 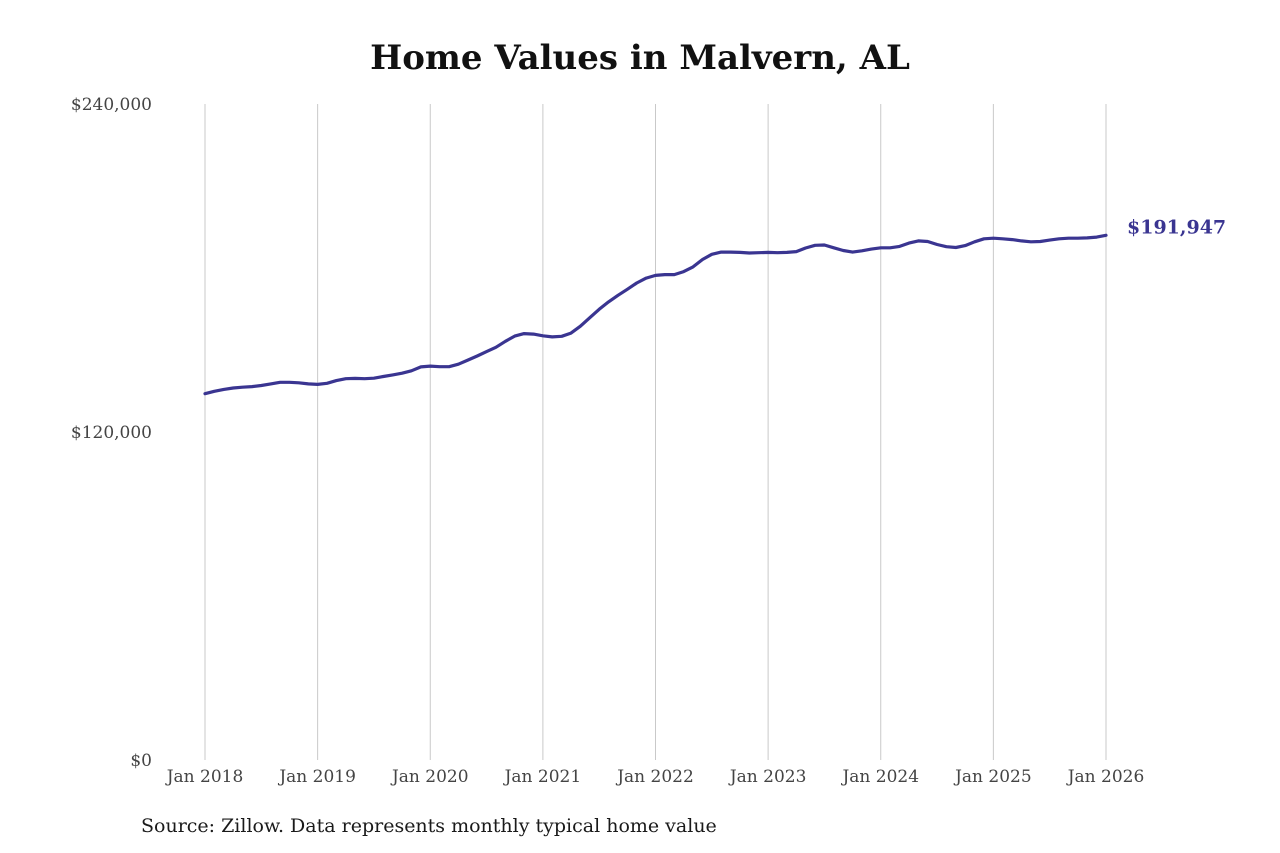 I want to click on x-tick-label: Jan 2023, so click(x=767, y=777).